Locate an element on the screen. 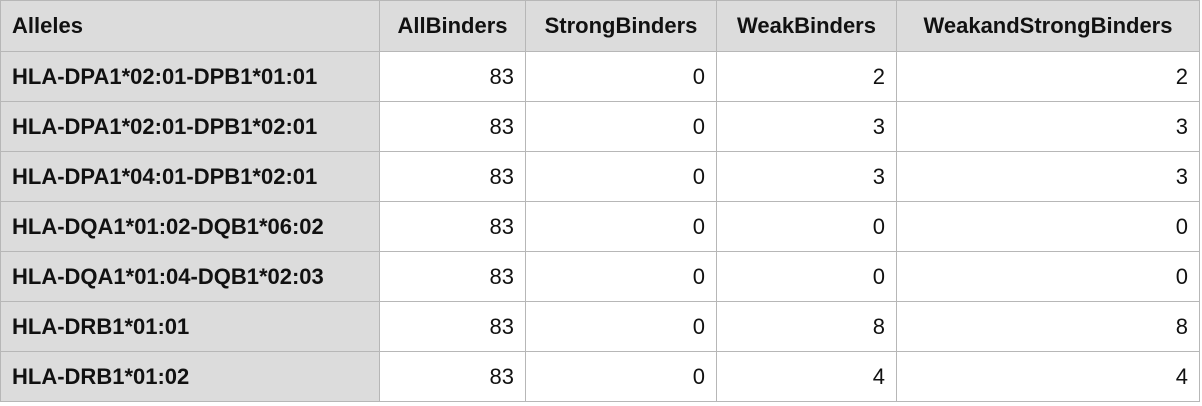  weak-and-strong-binders-cell: 4 is located at coordinates (1048, 376).